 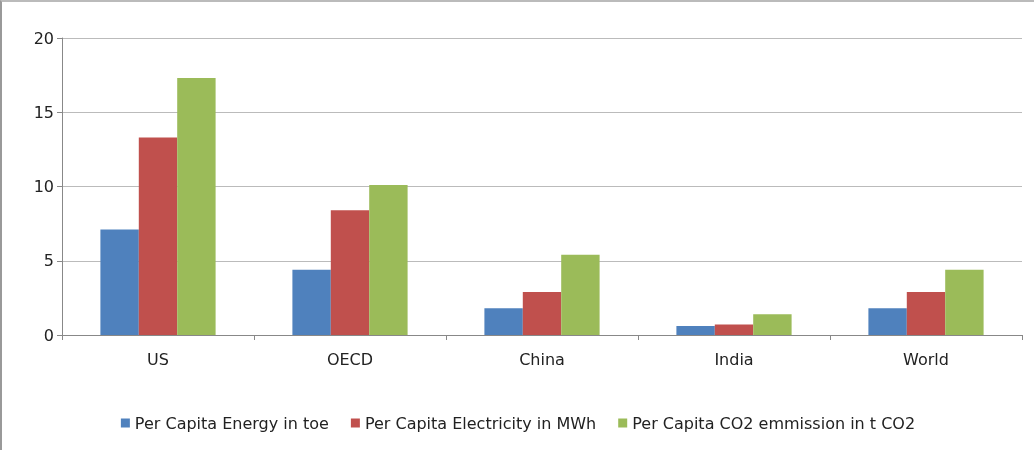 I want to click on legend-label: Per Capita Energy in toe, so click(x=231, y=423).